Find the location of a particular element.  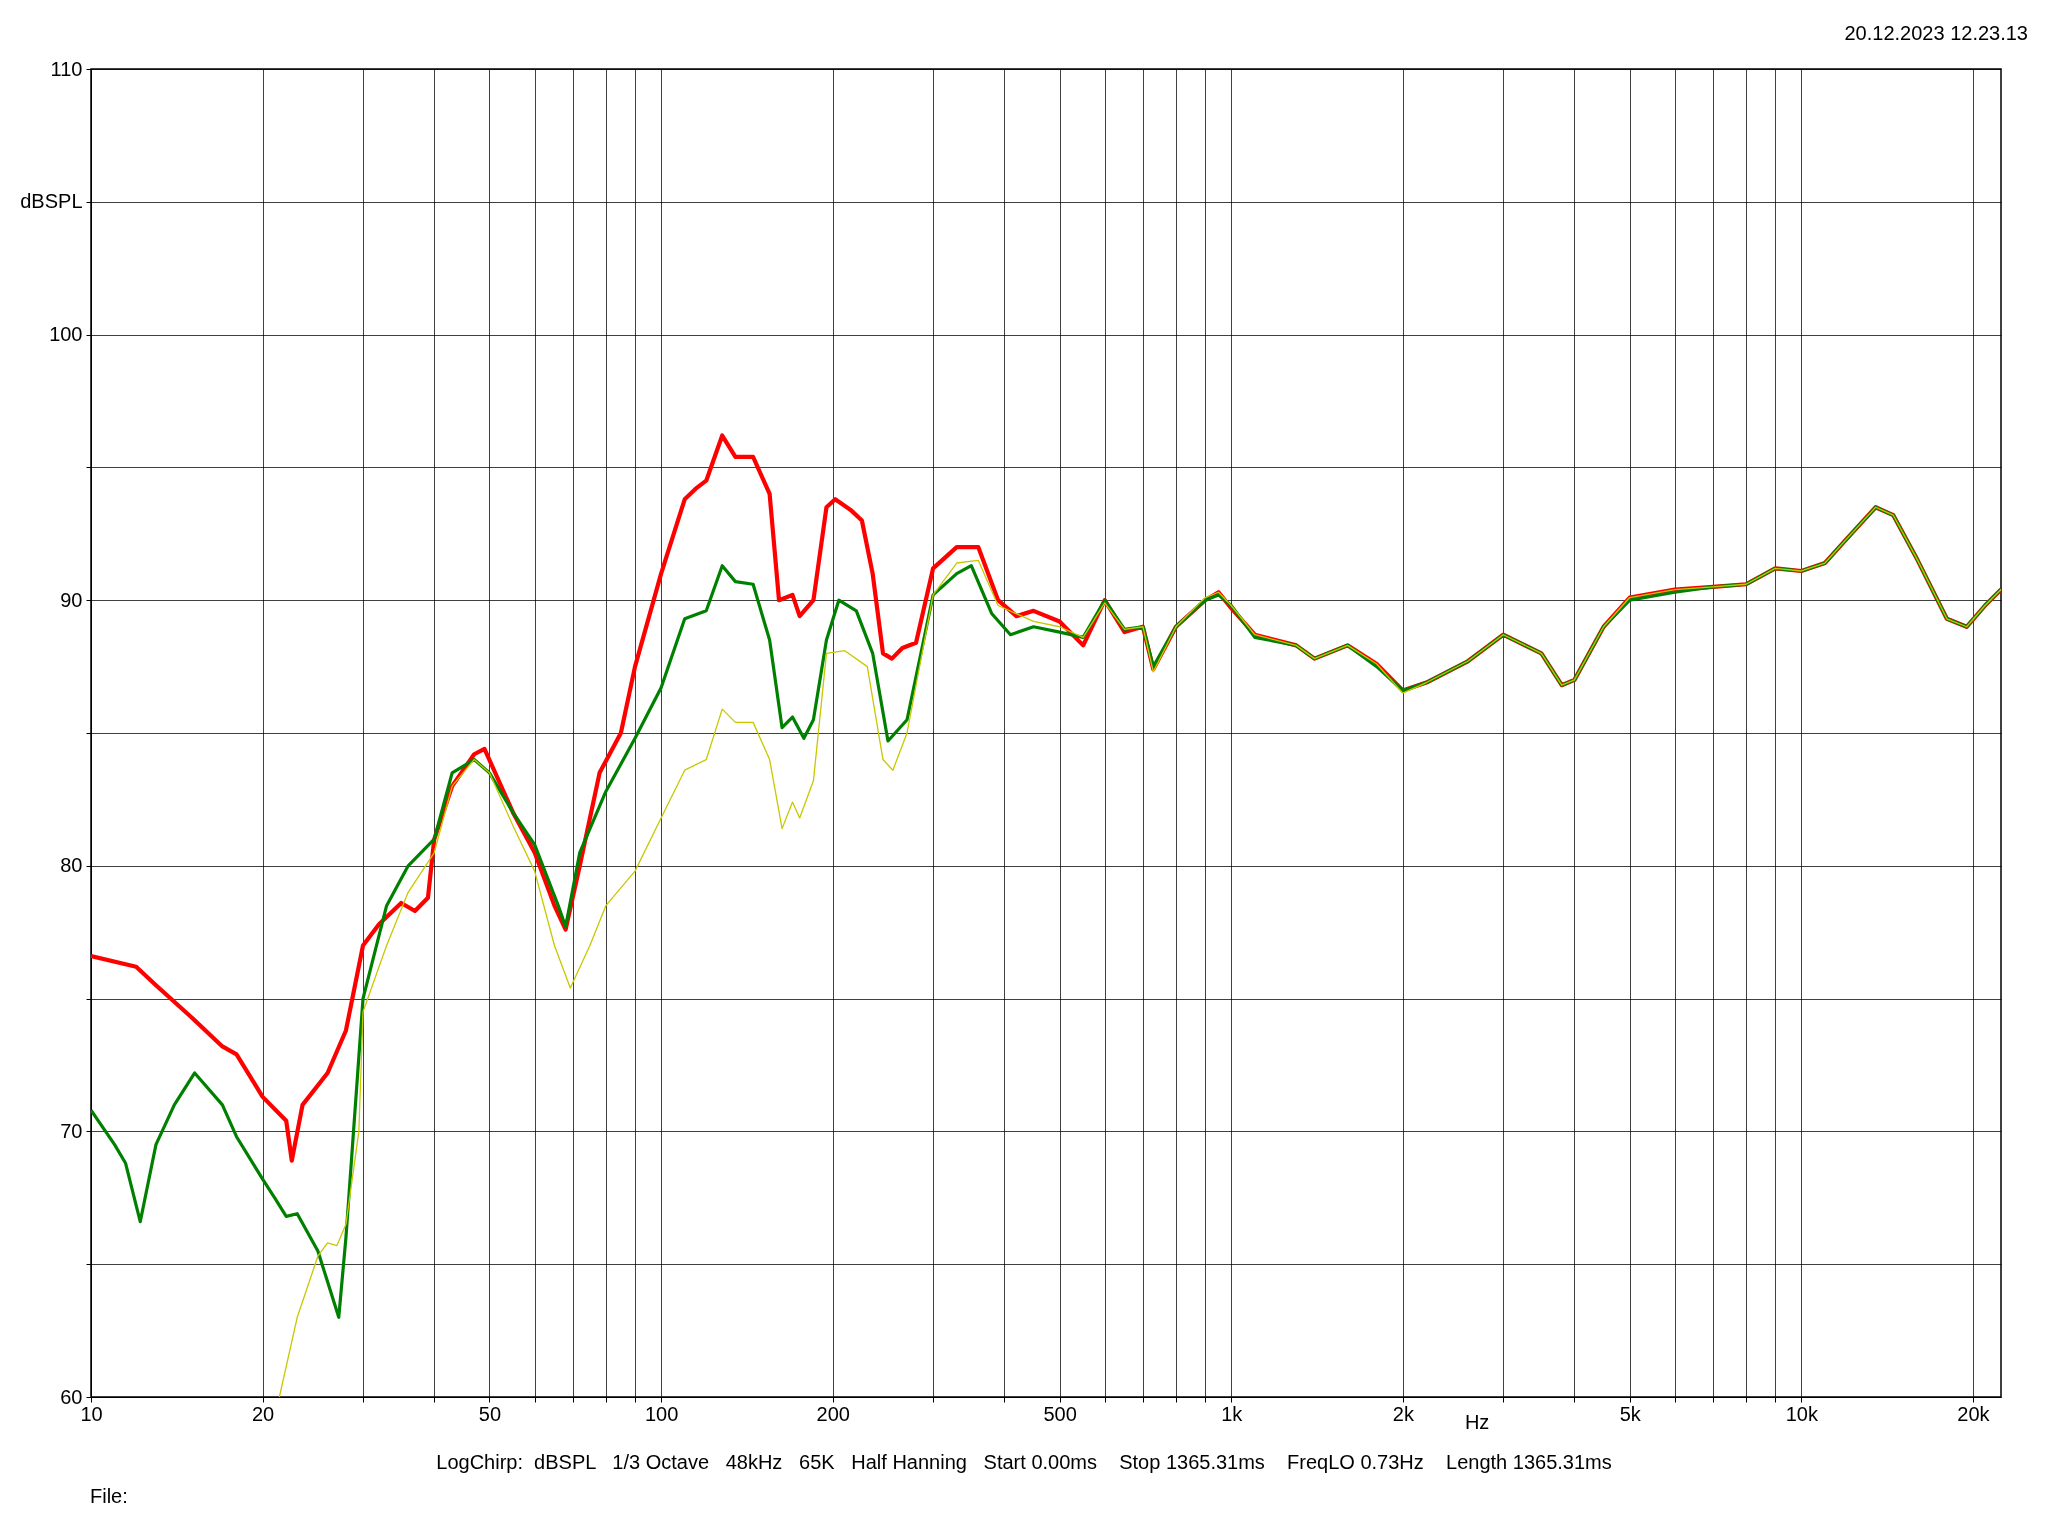

x-tick-label: 5k is located at coordinates (1630, 1413).